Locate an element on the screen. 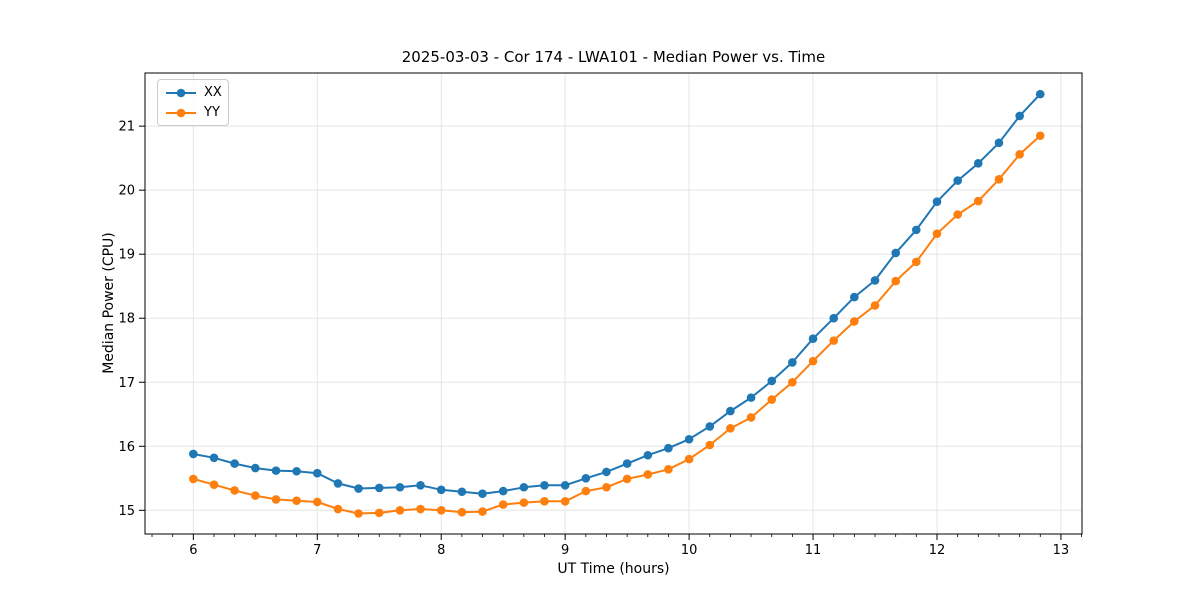 Image resolution: width=1200 pixels, height=600 pixels. y-tick-label: 17 is located at coordinates (126, 383).